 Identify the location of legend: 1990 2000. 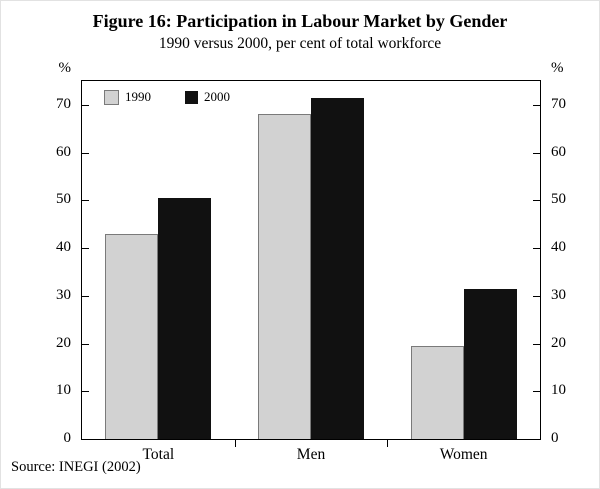
(167, 97).